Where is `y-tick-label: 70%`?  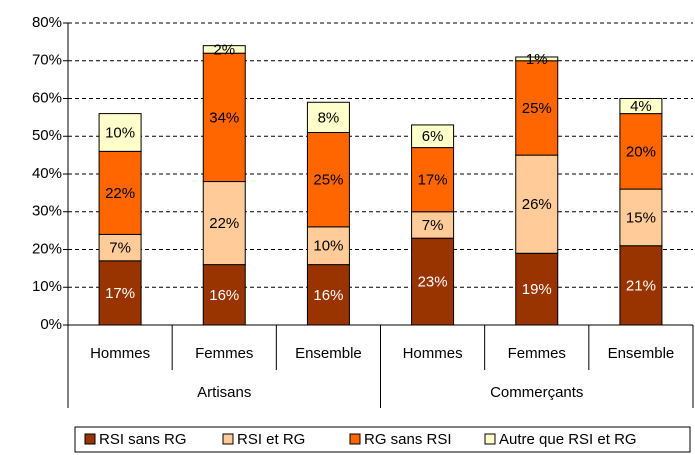 y-tick-label: 70% is located at coordinates (47, 60).